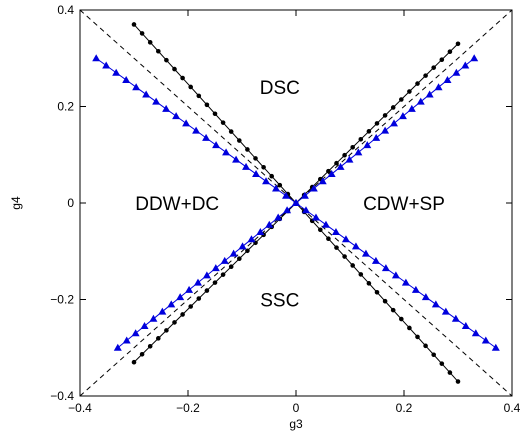 The image size is (530, 445). I want to click on x-tick-label: 0, so click(296, 408).